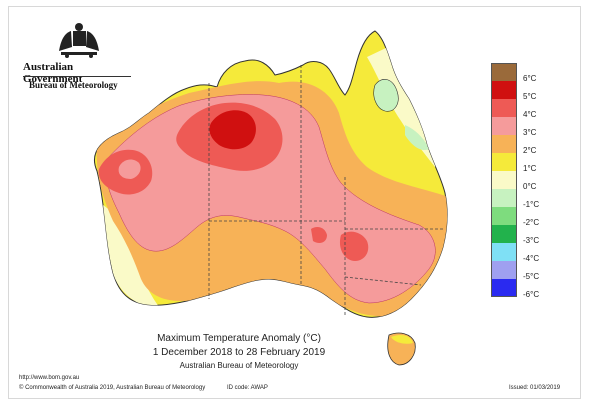  Describe the element at coordinates (531, 253) in the screenshot. I see `legend-item: -4°C` at that location.